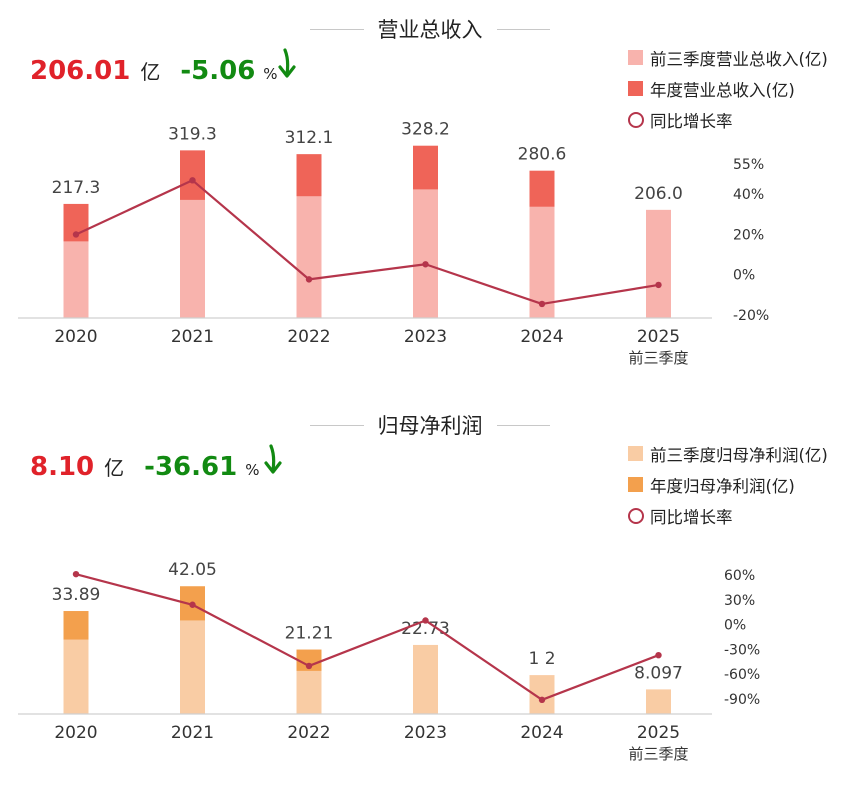 This screenshot has width=860, height=786. Describe the element at coordinates (739, 601) in the screenshot. I see `y2-tick-label: 30%` at that location.